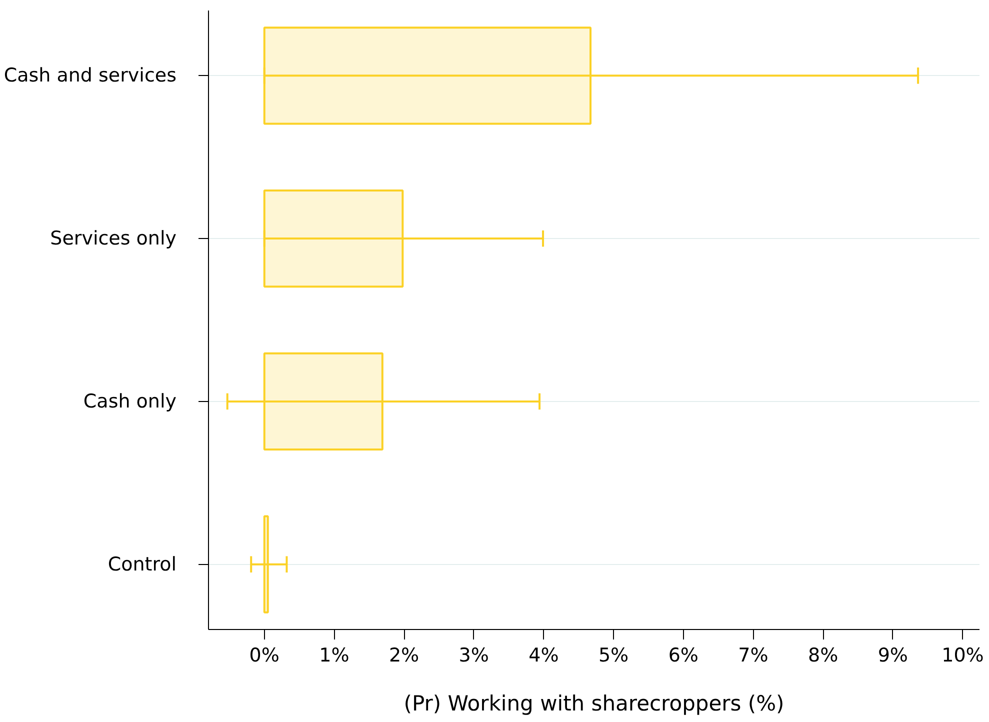  What do you see at coordinates (543, 655) in the screenshot?
I see `x-tick-label: 4%` at bounding box center [543, 655].